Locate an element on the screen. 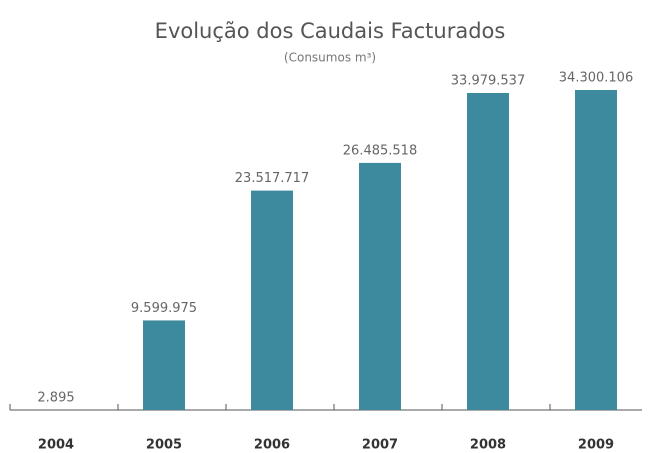 The image size is (653, 453). x-tick-label: 2004 is located at coordinates (56, 445).